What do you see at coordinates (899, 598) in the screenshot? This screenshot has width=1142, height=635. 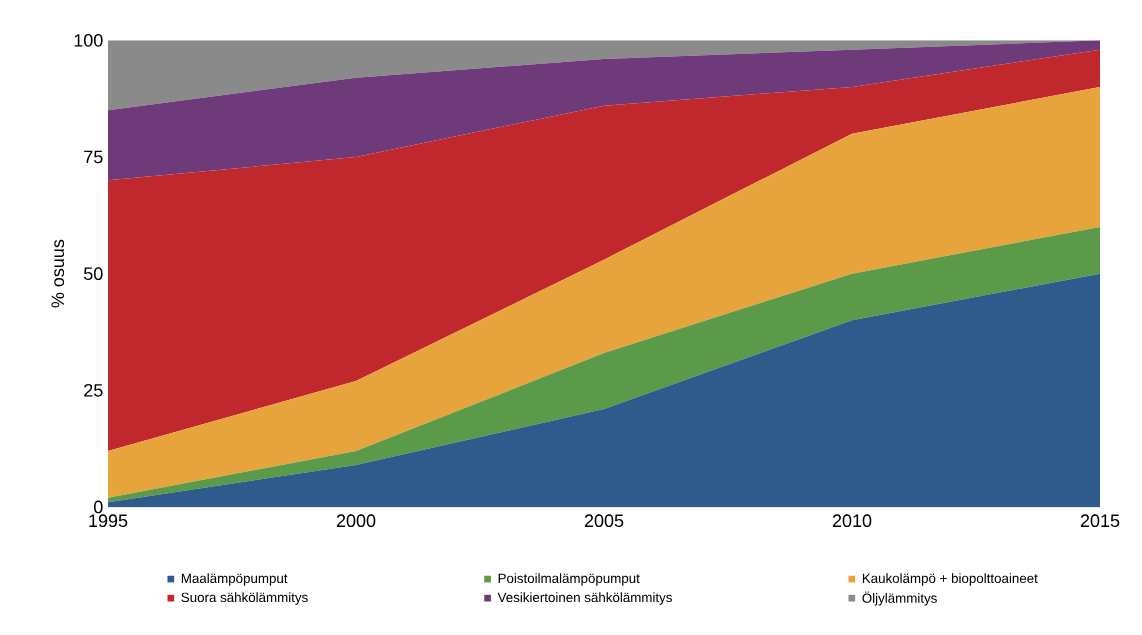 I see `legend-label: Öljylämmitys` at bounding box center [899, 598].